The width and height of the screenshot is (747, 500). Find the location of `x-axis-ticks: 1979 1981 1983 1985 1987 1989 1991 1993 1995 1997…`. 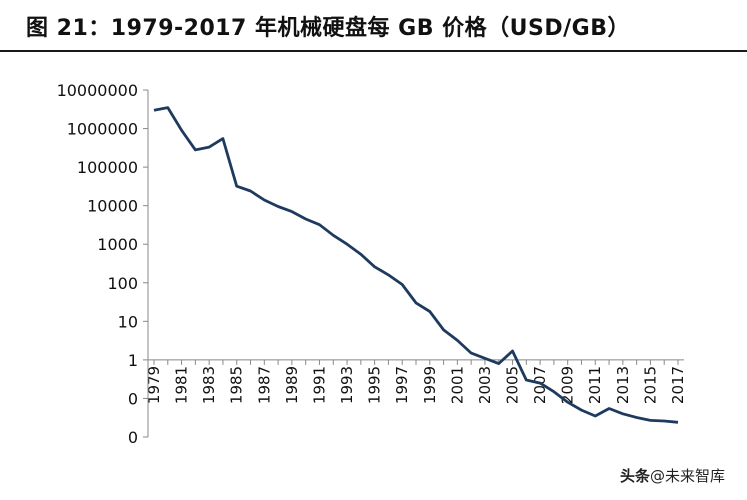

x-axis-ticks: 1979 1981 1983 1985 1987 1989 1991 1993 1995 1997… is located at coordinates (416, 381).